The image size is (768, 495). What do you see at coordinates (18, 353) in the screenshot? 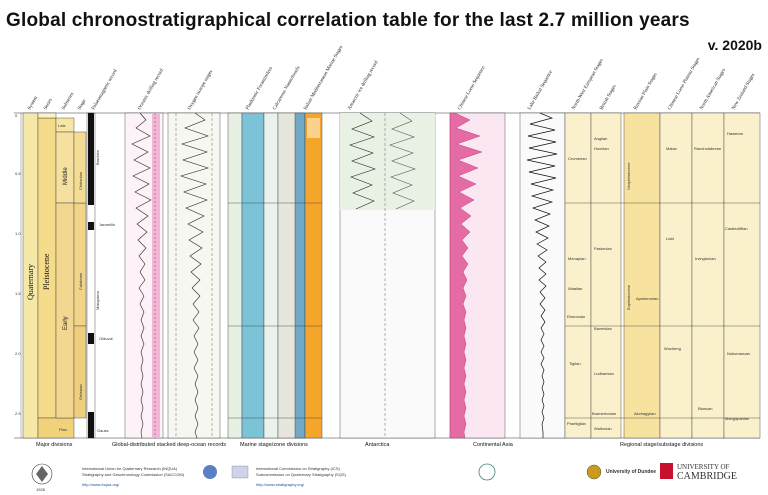
I see `age-tick-2: 2.0` at bounding box center [18, 353].